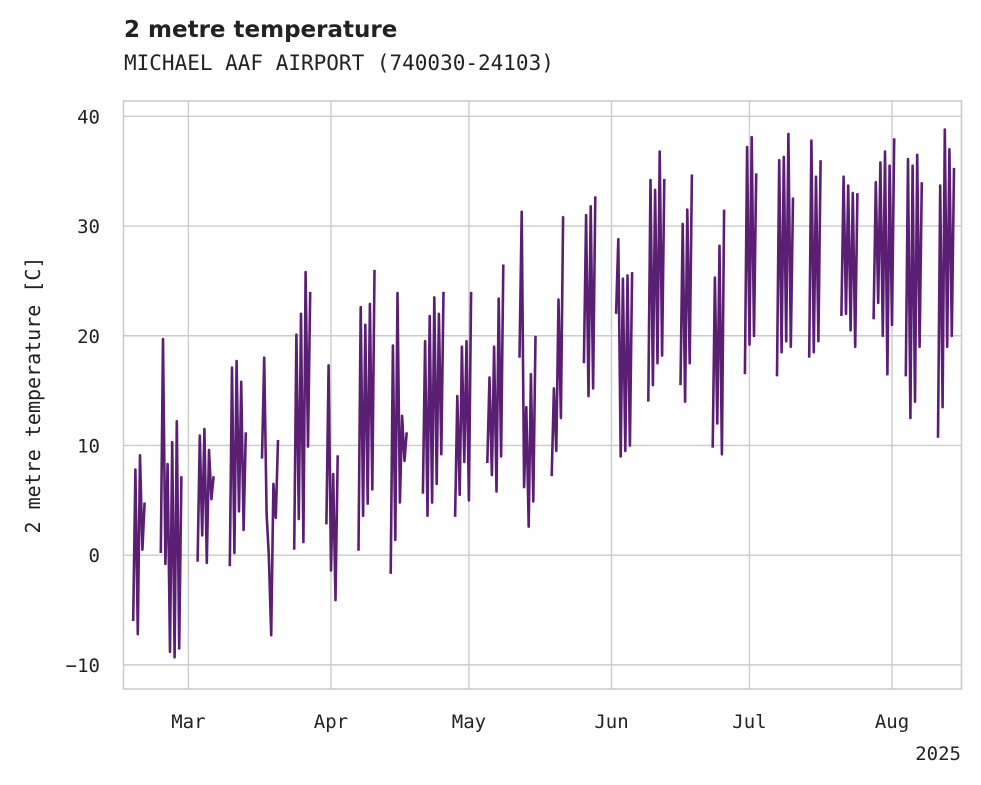 The height and width of the screenshot is (785, 981). Describe the element at coordinates (94, 556) in the screenshot. I see `y-tick-label: 0` at that location.